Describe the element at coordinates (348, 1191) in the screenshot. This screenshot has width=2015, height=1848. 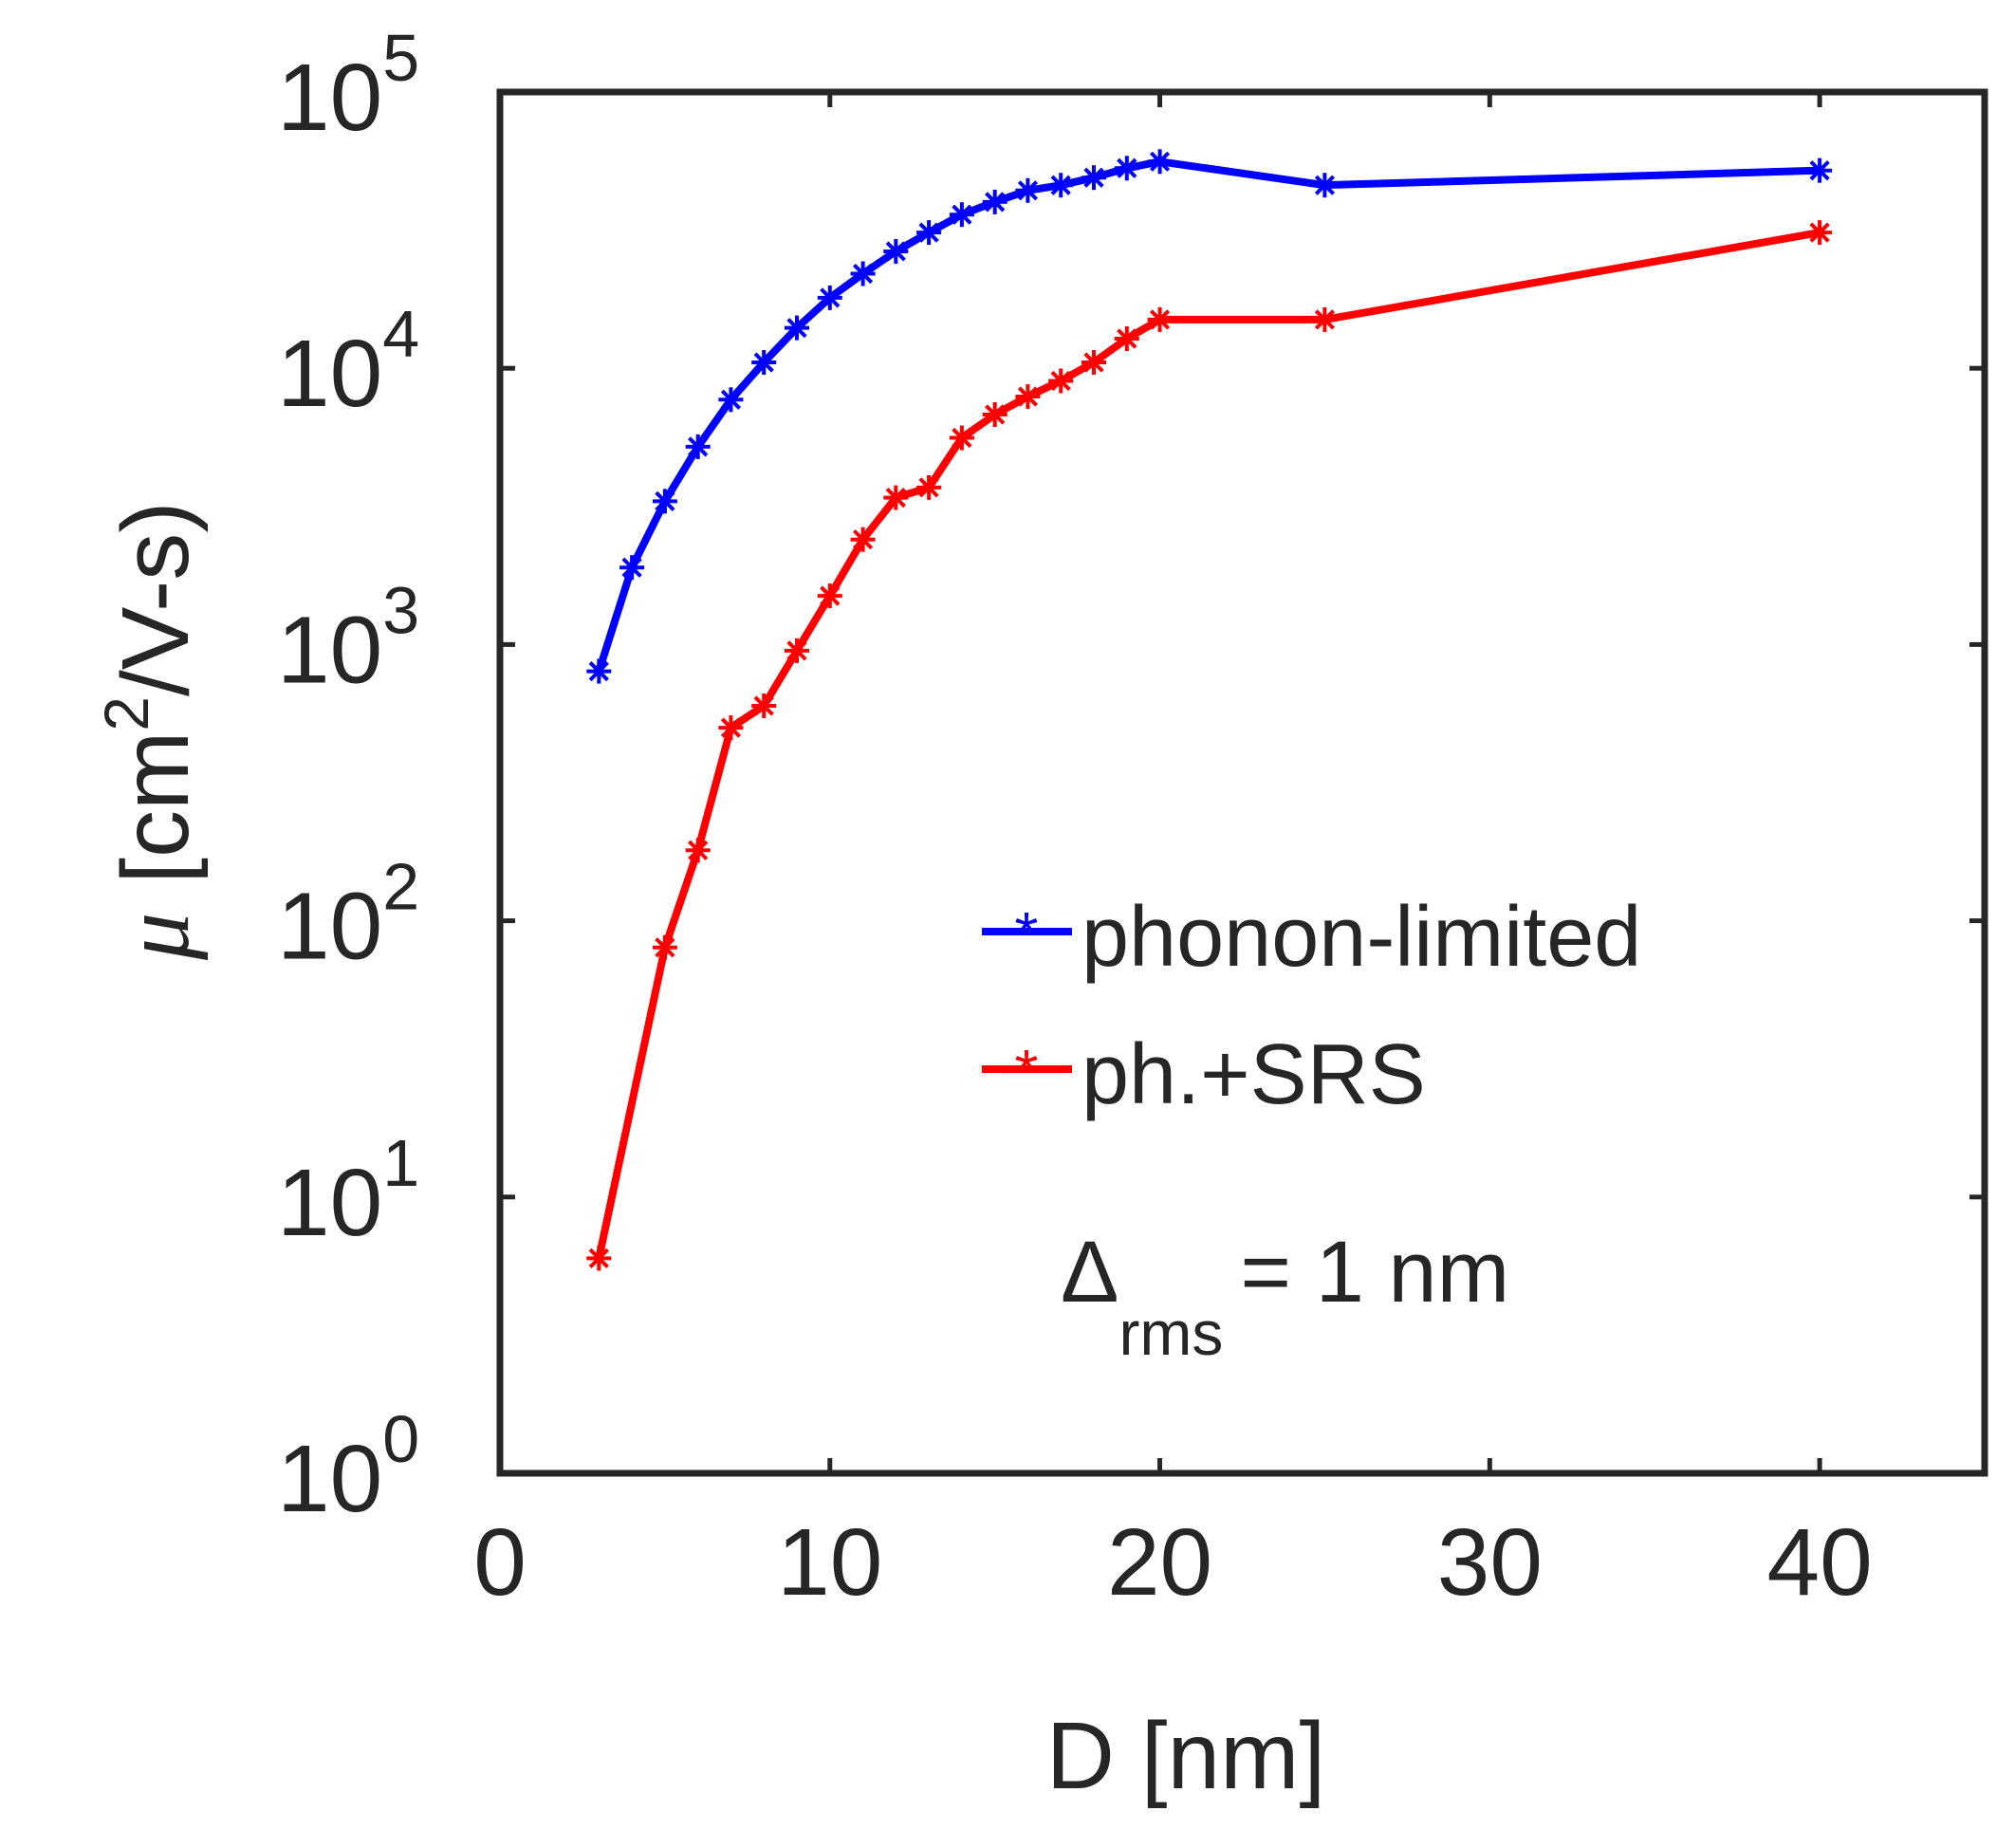
I see `y-tick-label: 10¹` at that location.